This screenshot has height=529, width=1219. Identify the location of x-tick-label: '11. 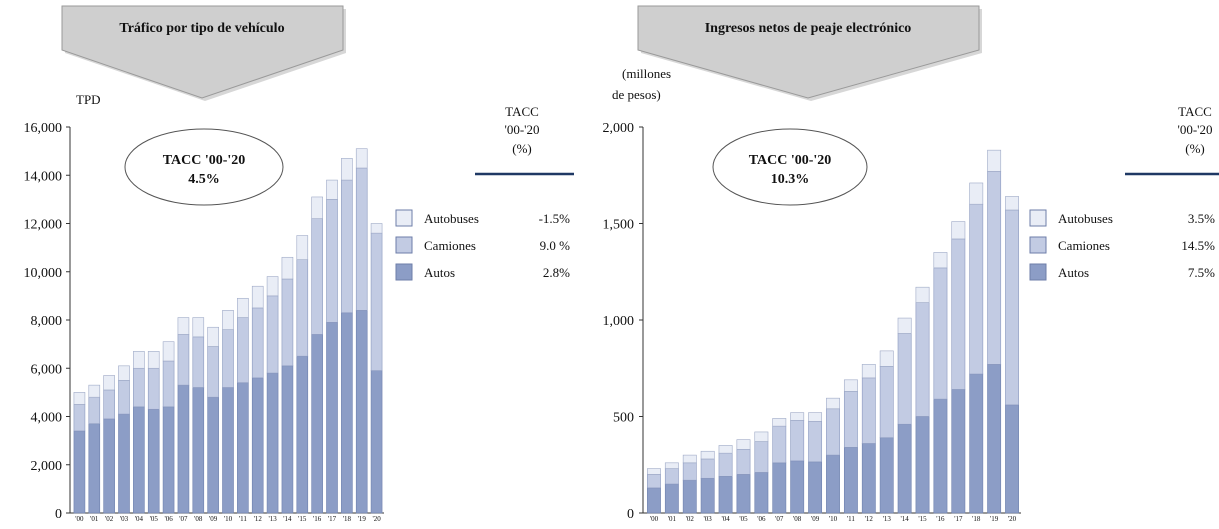
(851, 519).